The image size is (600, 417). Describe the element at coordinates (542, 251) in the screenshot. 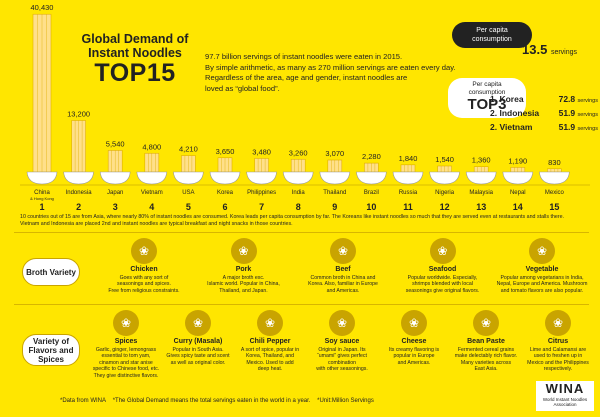

I see `vegetable-icon: ❀` at that location.